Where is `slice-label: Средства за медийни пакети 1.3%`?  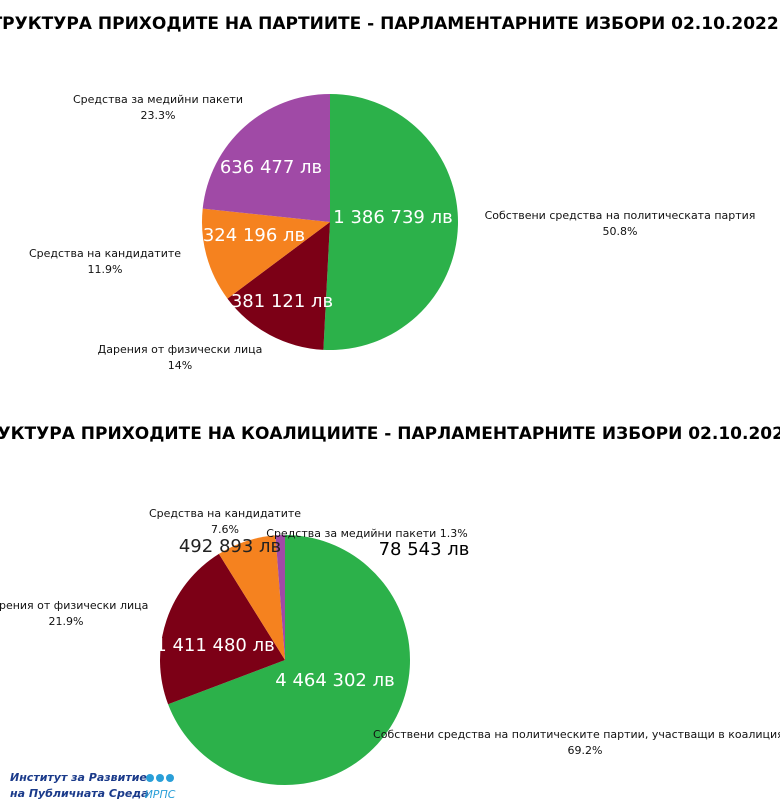
slice-label: Средства за медийни пакети 1.3% is located at coordinates (366, 533).